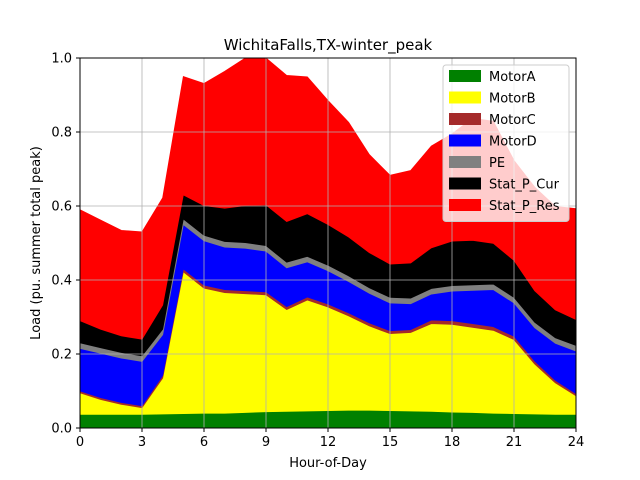  Describe the element at coordinates (514, 442) in the screenshot. I see `x-tick-label: 21` at that location.